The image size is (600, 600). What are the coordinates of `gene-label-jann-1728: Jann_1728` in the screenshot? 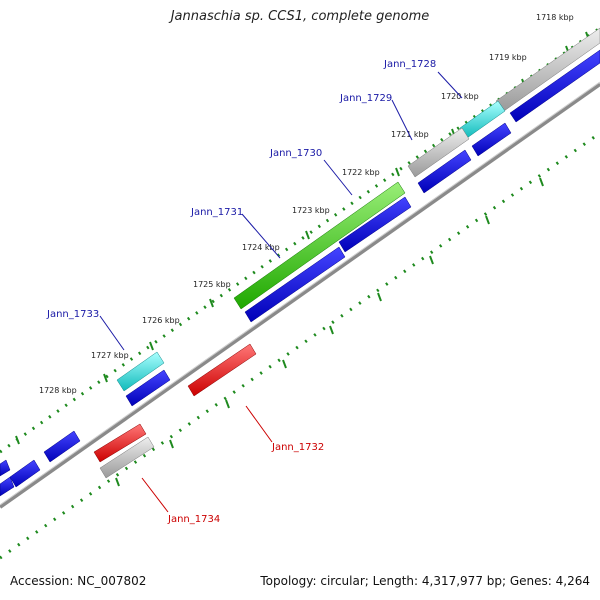 It's located at (409, 64).